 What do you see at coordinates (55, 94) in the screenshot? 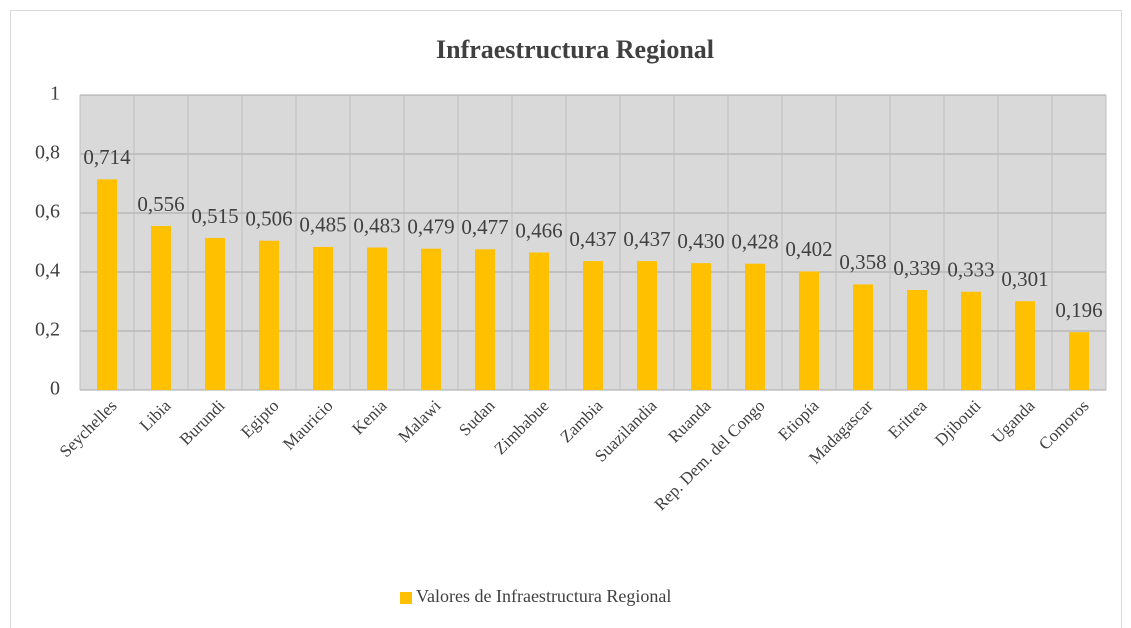
I see `y-tick-label: 1` at bounding box center [55, 94].